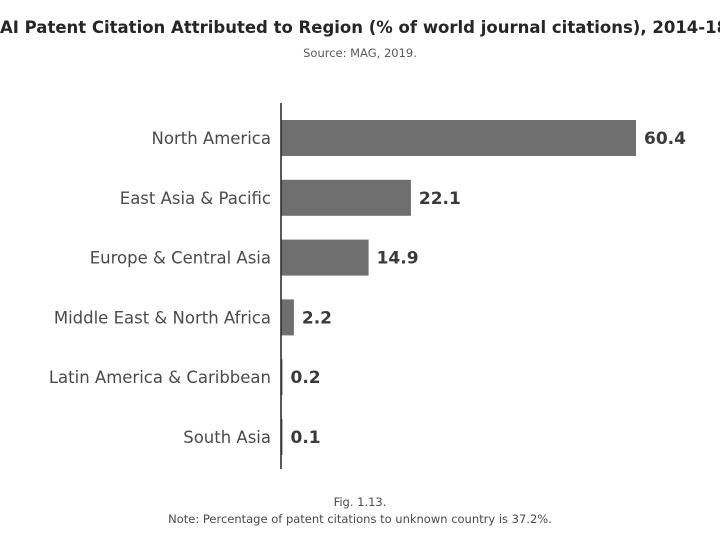 This screenshot has height=537, width=720. Describe the element at coordinates (195, 198) in the screenshot. I see `category-label: East Asia & Pacific` at that location.